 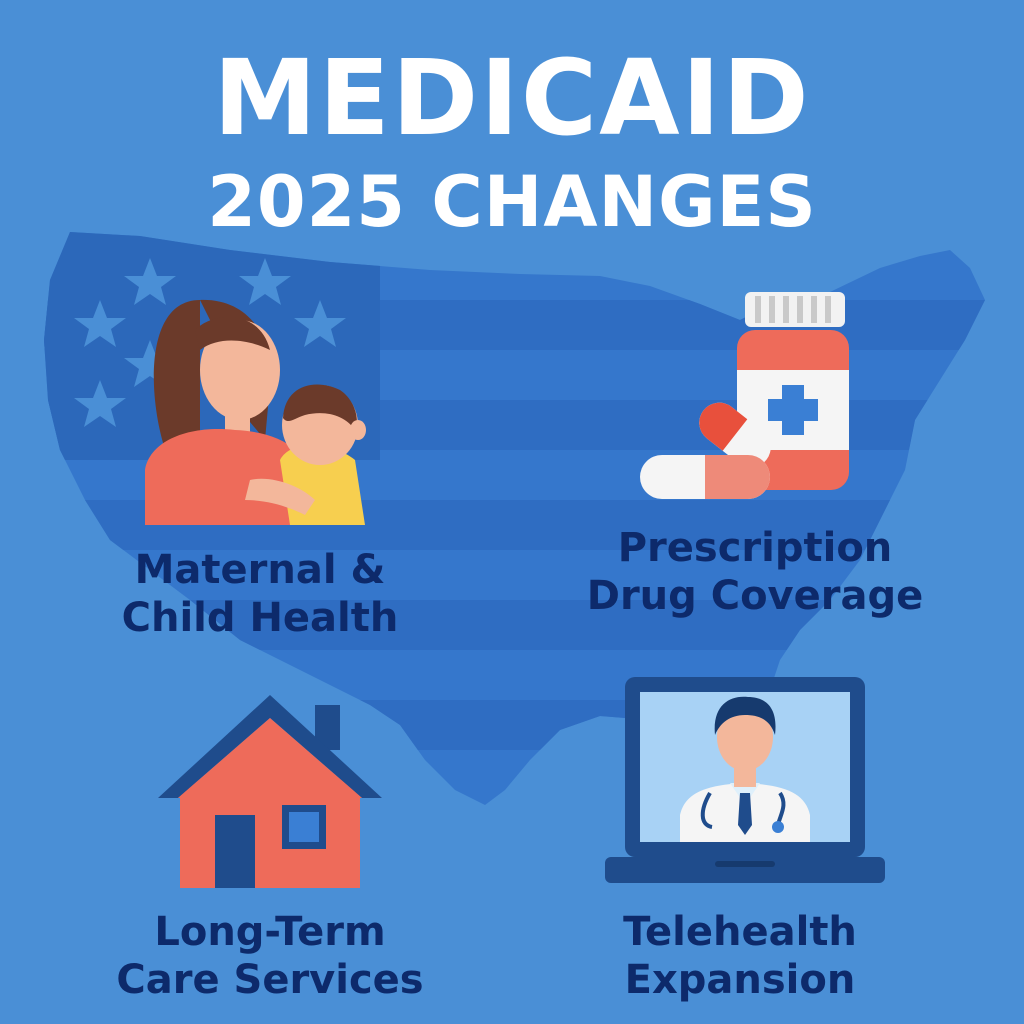 I want to click on house-icon, so click(x=270, y=791).